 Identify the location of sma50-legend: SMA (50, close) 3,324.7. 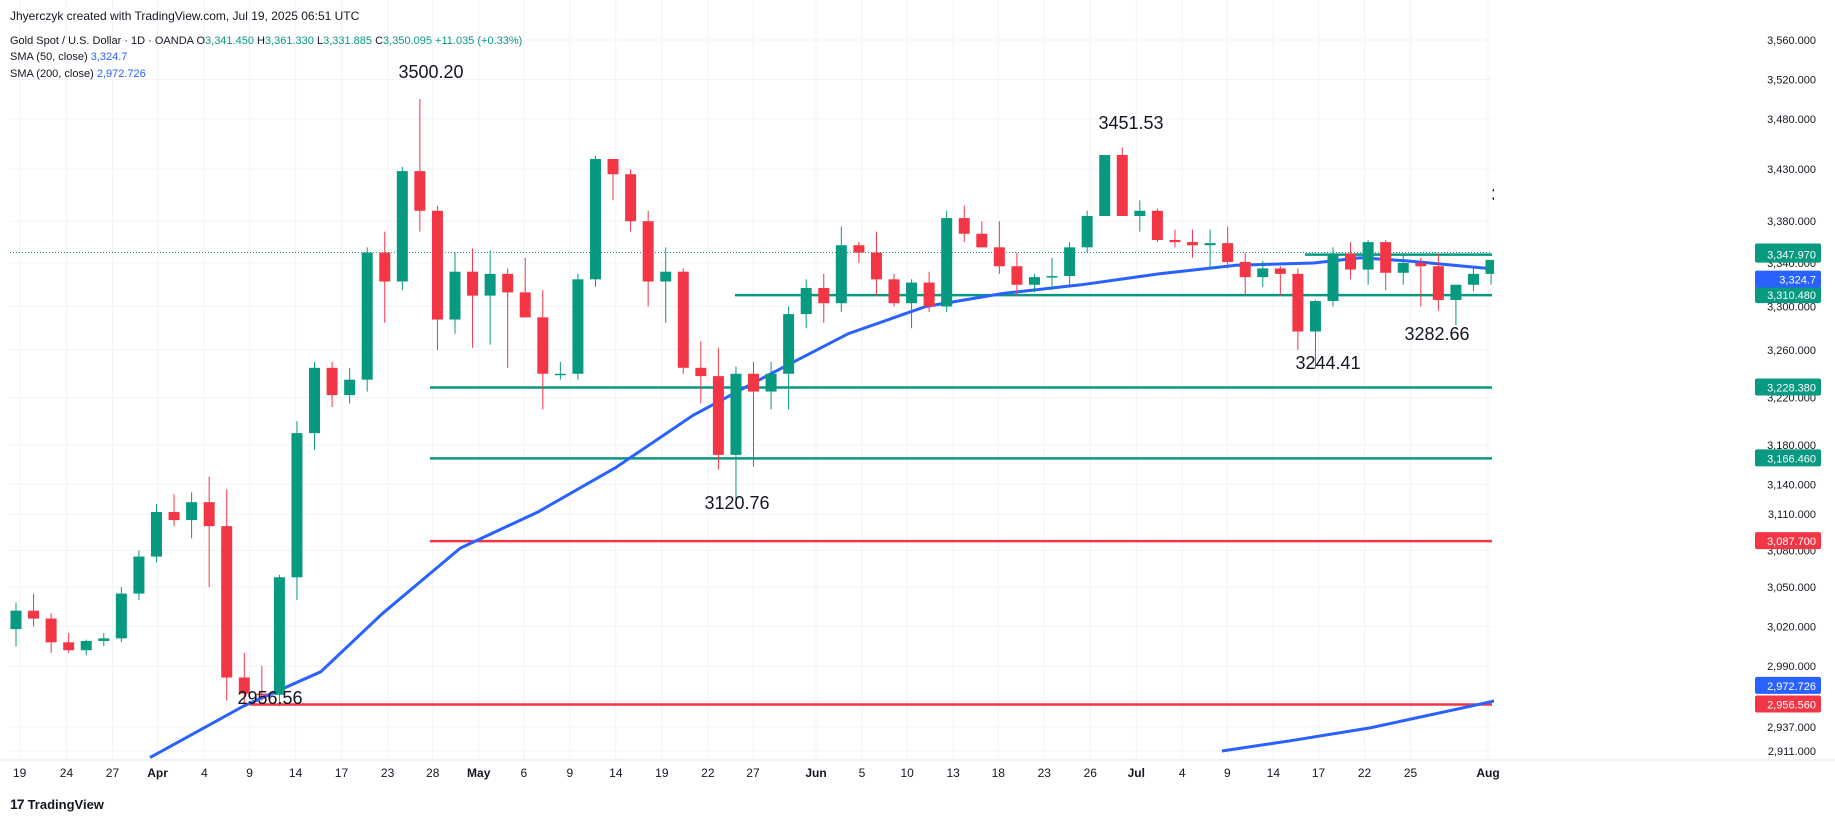
(68, 57).